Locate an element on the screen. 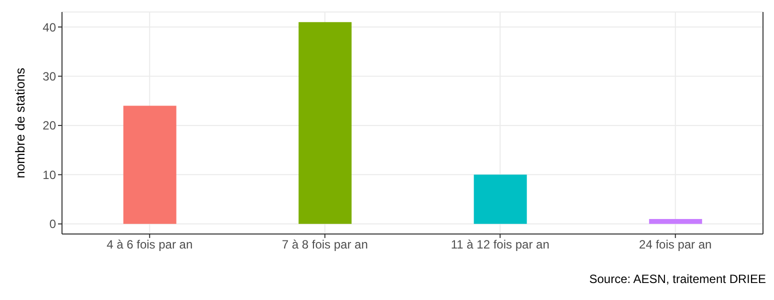 The height and width of the screenshot is (300, 774). x-tick-label: 24 fois par an is located at coordinates (675, 245).